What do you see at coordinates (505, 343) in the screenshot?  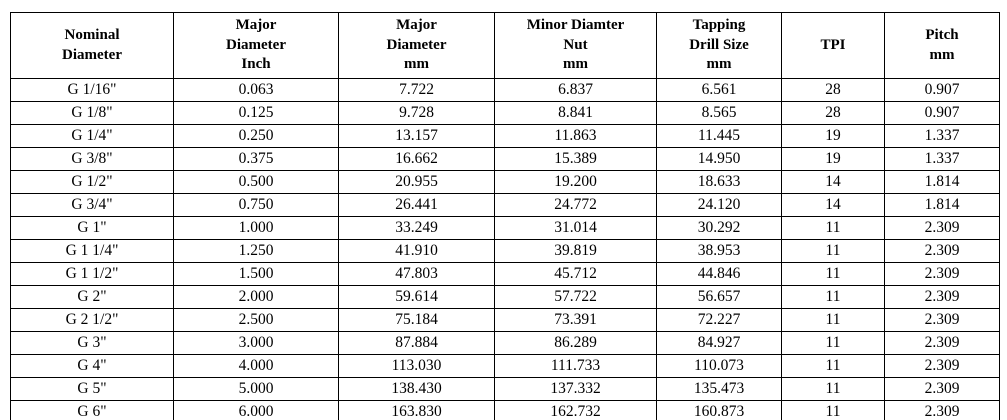 I see `table-row: G 3" 3.000 87.884 86.289 84.927 11 2.309` at bounding box center [505, 343].